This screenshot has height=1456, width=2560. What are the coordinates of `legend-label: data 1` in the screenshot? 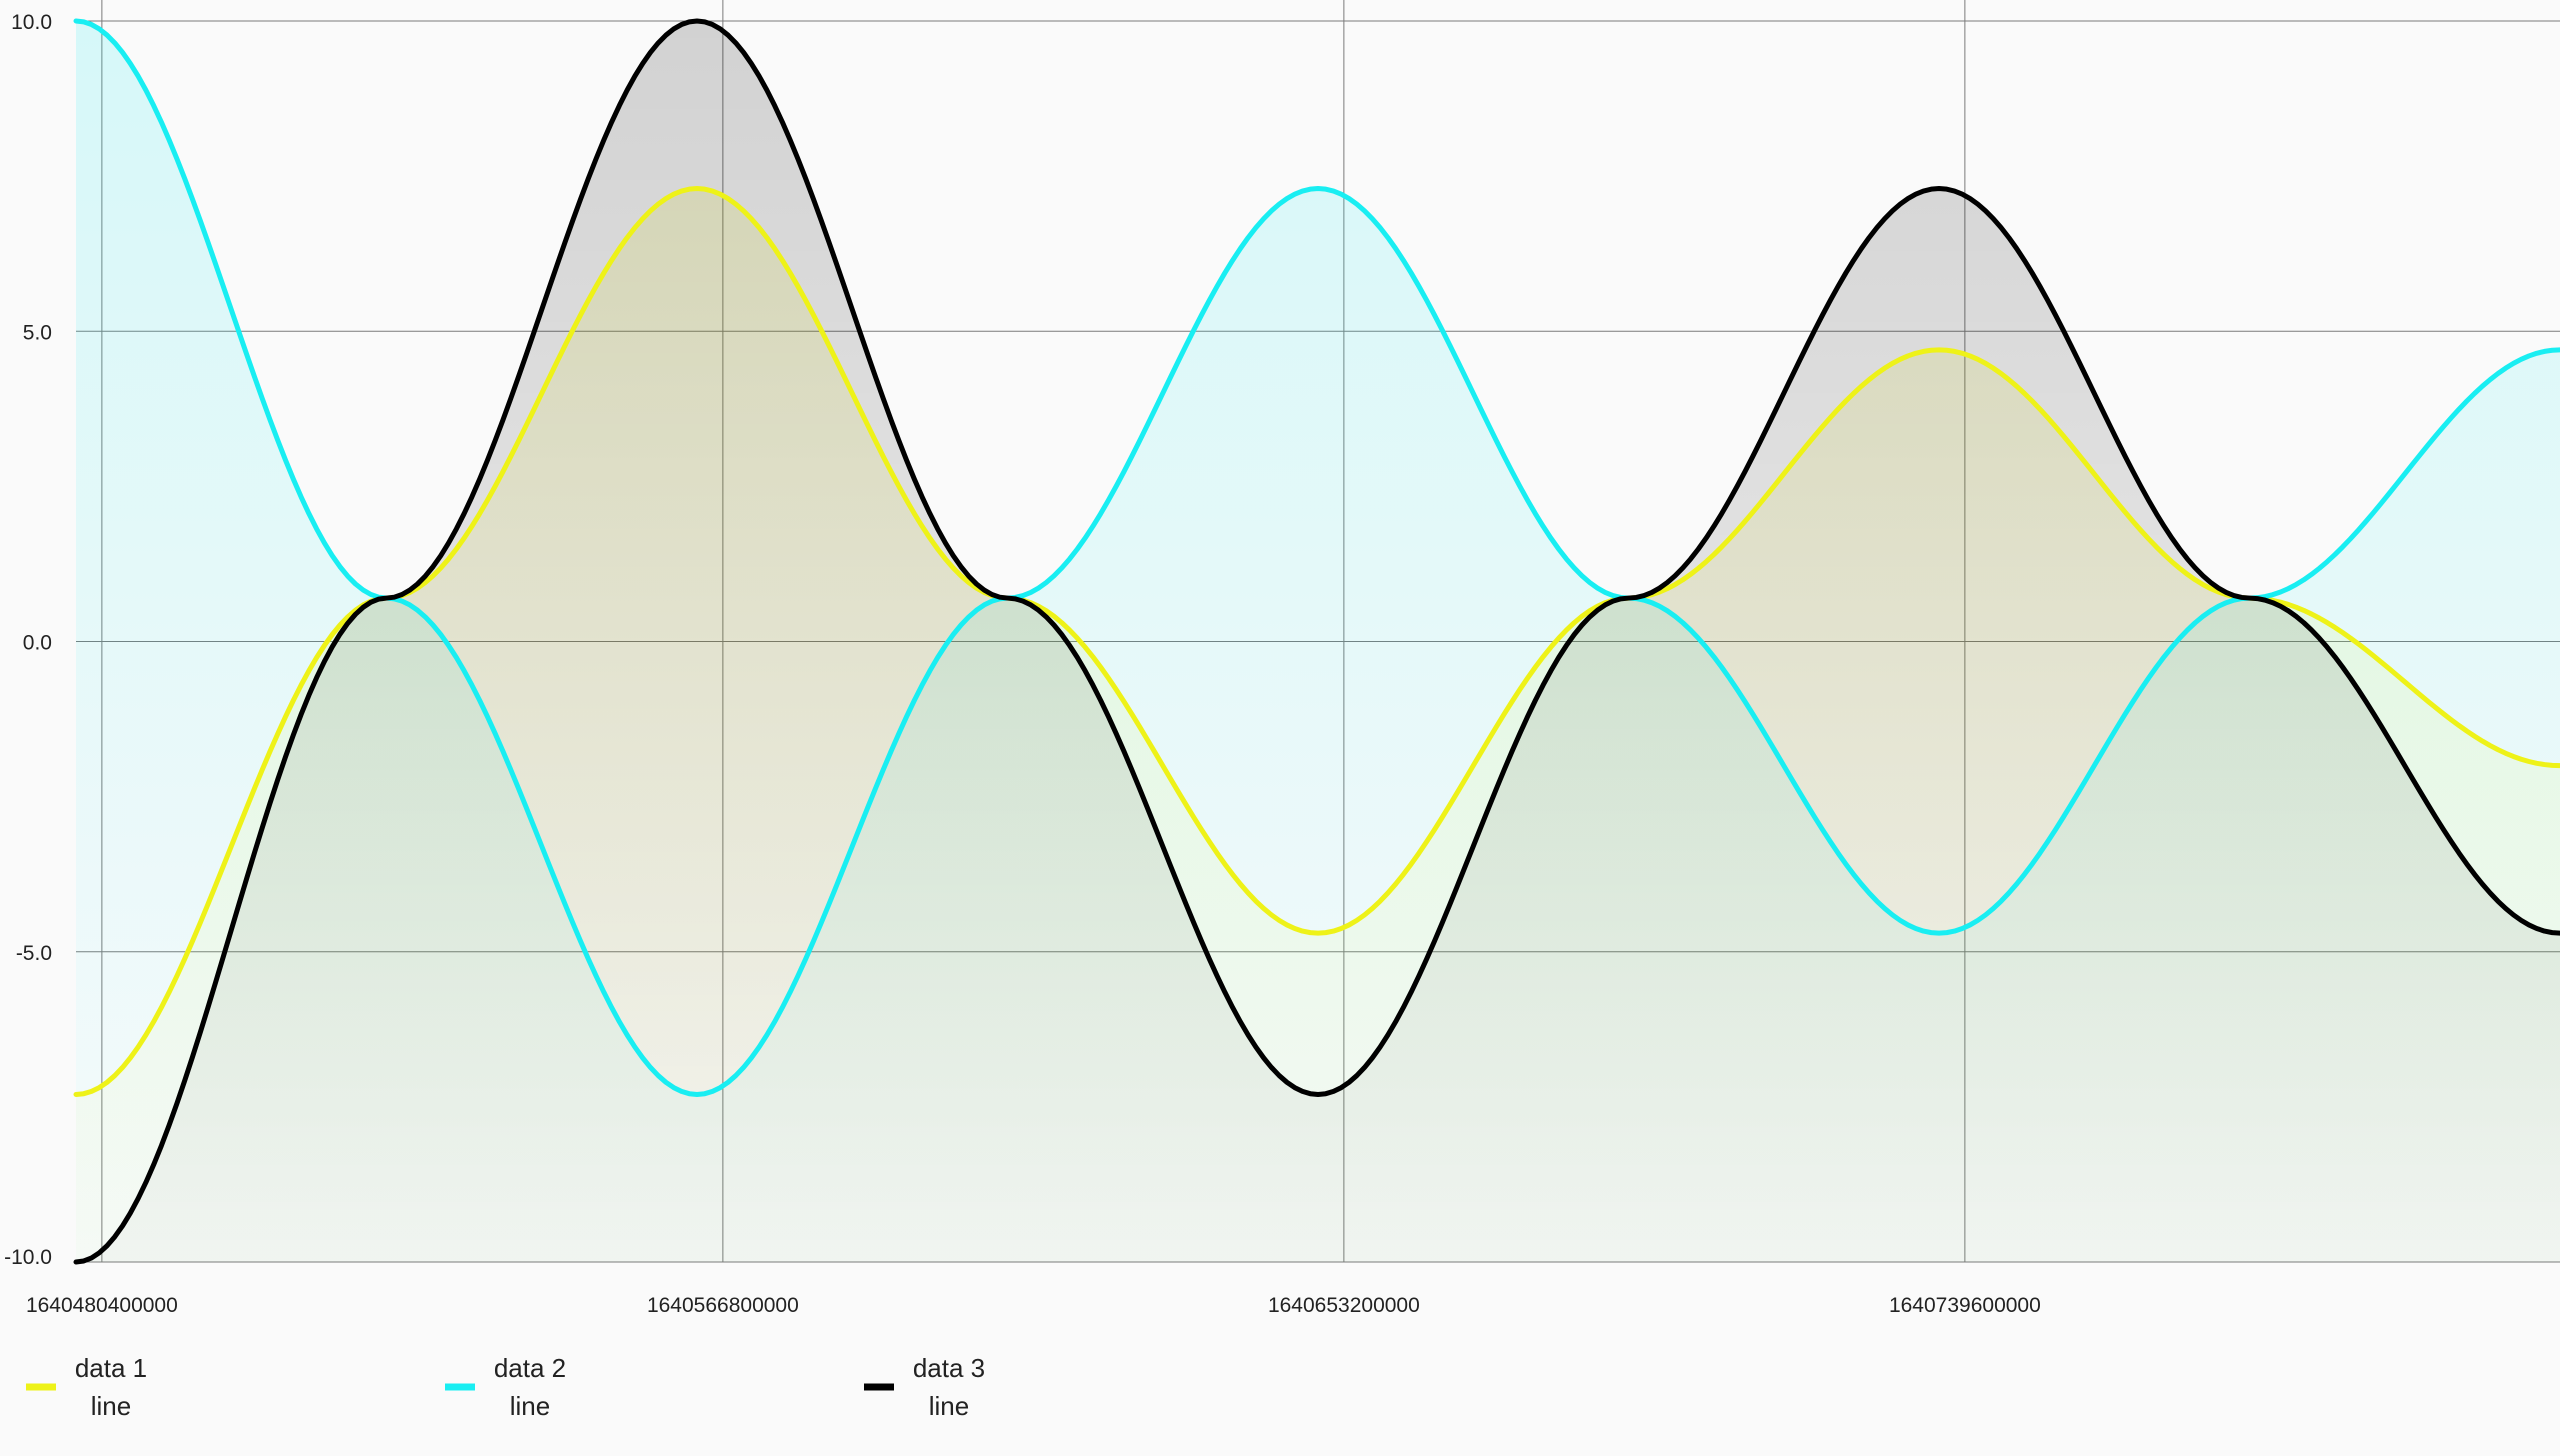 It's located at (111, 1368).